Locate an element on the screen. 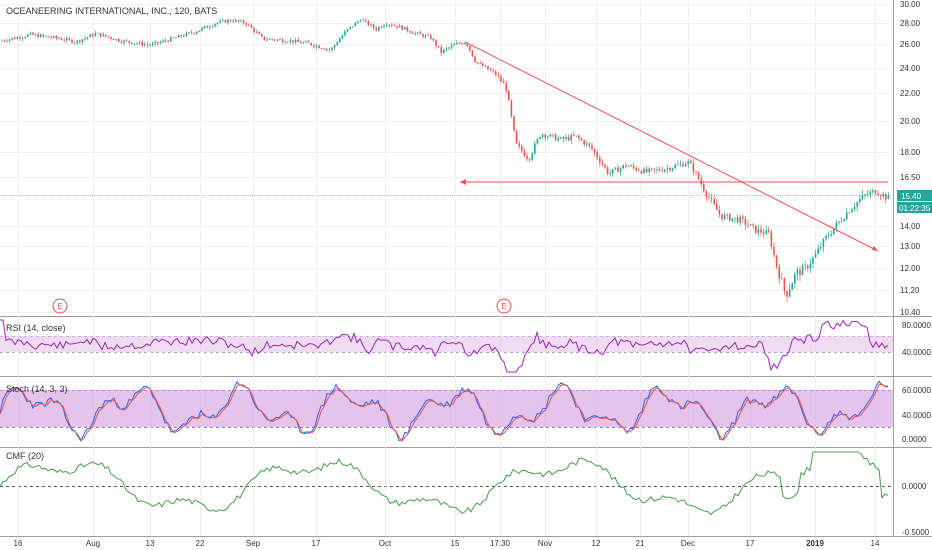  last-price-badge: 15.40 01:22:35 is located at coordinates (914, 201).